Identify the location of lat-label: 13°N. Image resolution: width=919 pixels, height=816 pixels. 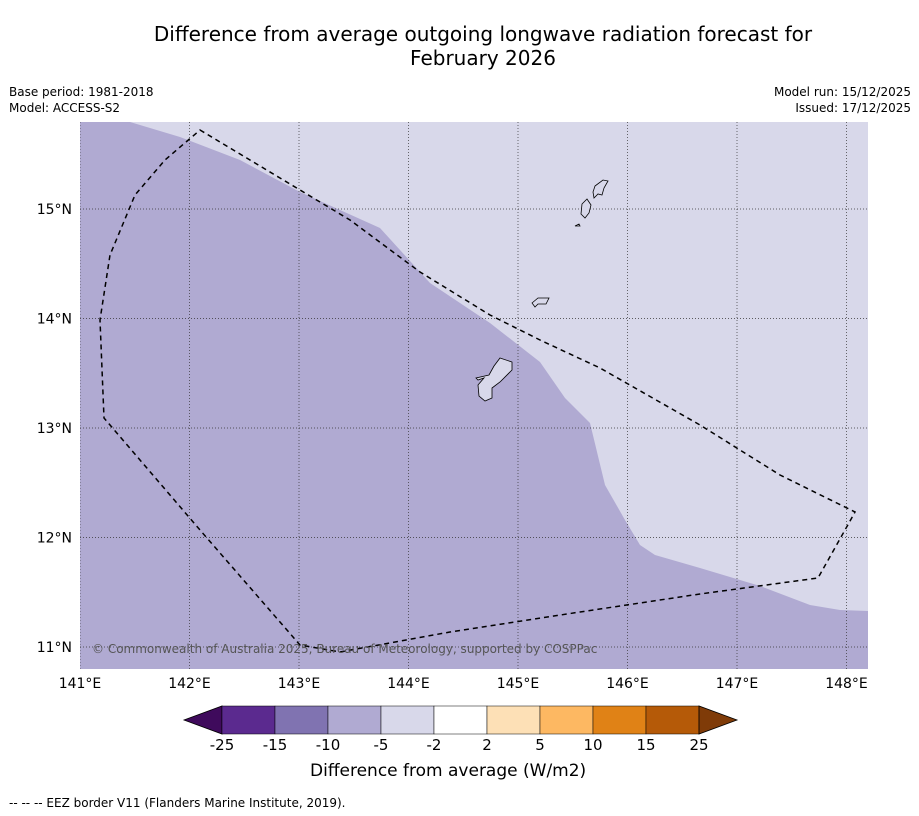
(54, 429).